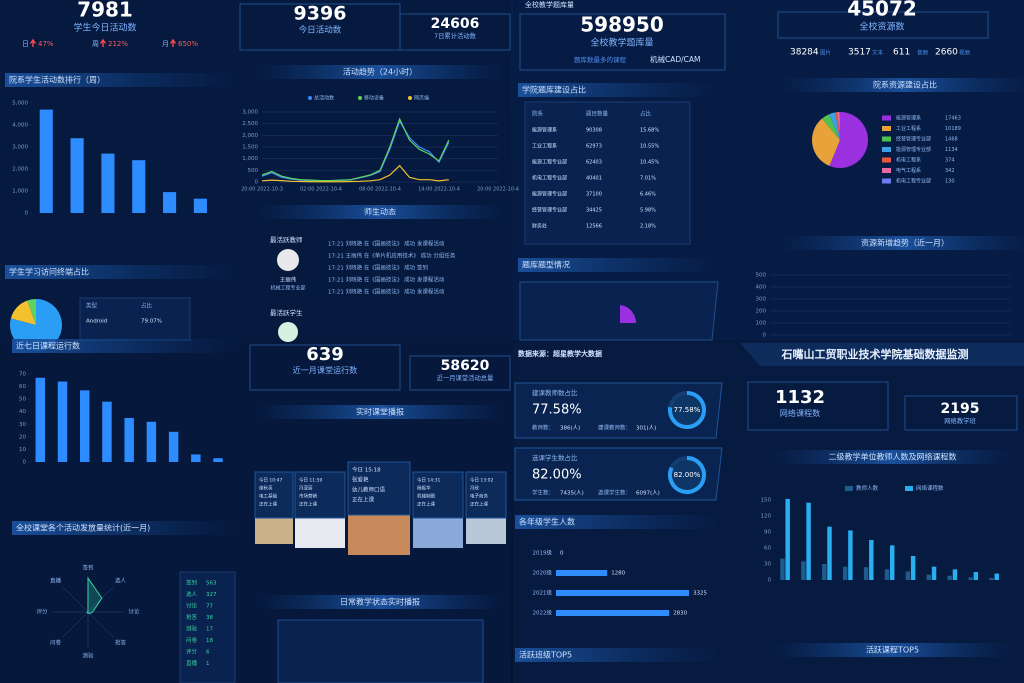 The width and height of the screenshot is (1024, 683). I want to click on feed-heading: 最活跃教师, so click(286, 239).